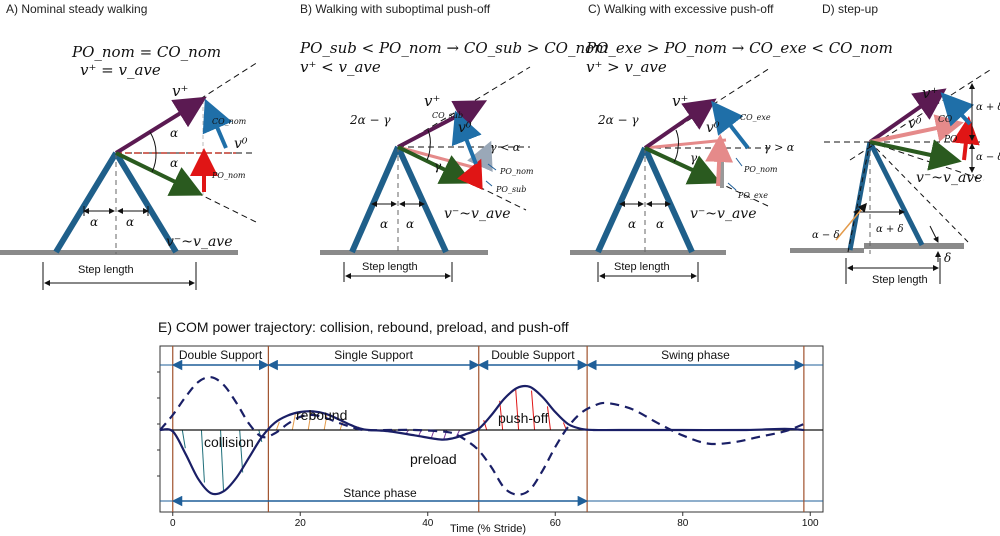 This screenshot has height=536, width=1000. Describe the element at coordinates (695, 355) in the screenshot. I see `phase-label: Swing phase` at that location.